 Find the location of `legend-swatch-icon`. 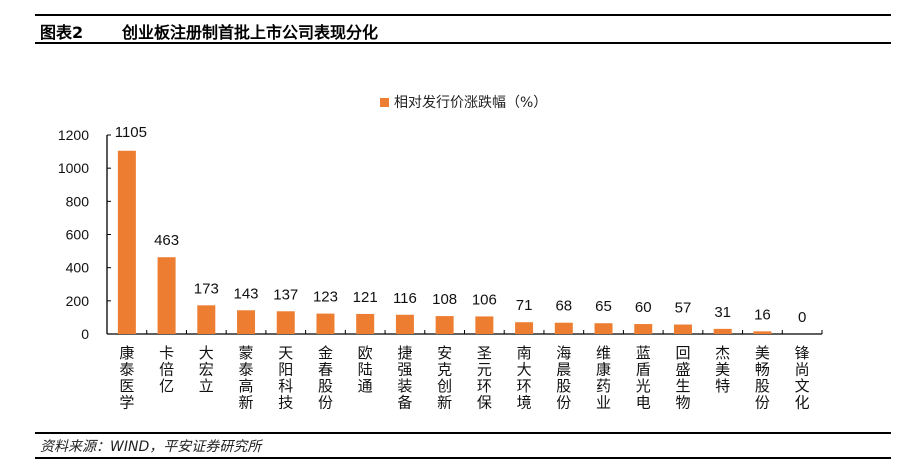

legend-swatch-icon is located at coordinates (384, 102).